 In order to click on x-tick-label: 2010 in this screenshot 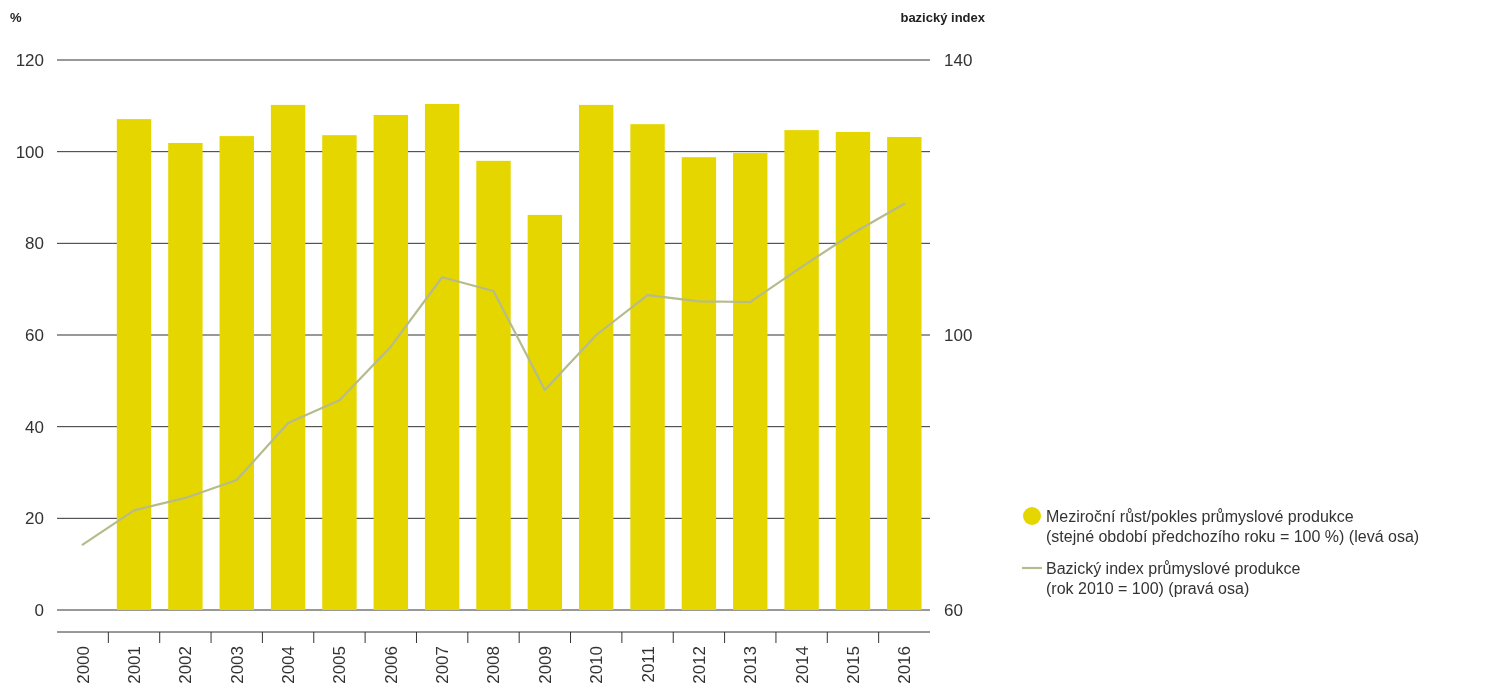, I will do `click(597, 665)`.